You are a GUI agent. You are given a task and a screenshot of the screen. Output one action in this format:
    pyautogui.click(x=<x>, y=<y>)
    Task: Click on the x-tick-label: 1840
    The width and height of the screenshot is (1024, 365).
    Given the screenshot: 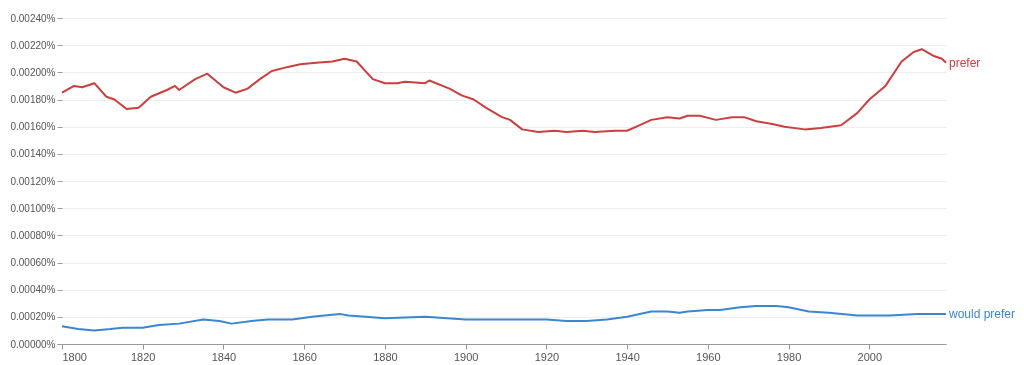 What is the action you would take?
    pyautogui.click(x=224, y=356)
    